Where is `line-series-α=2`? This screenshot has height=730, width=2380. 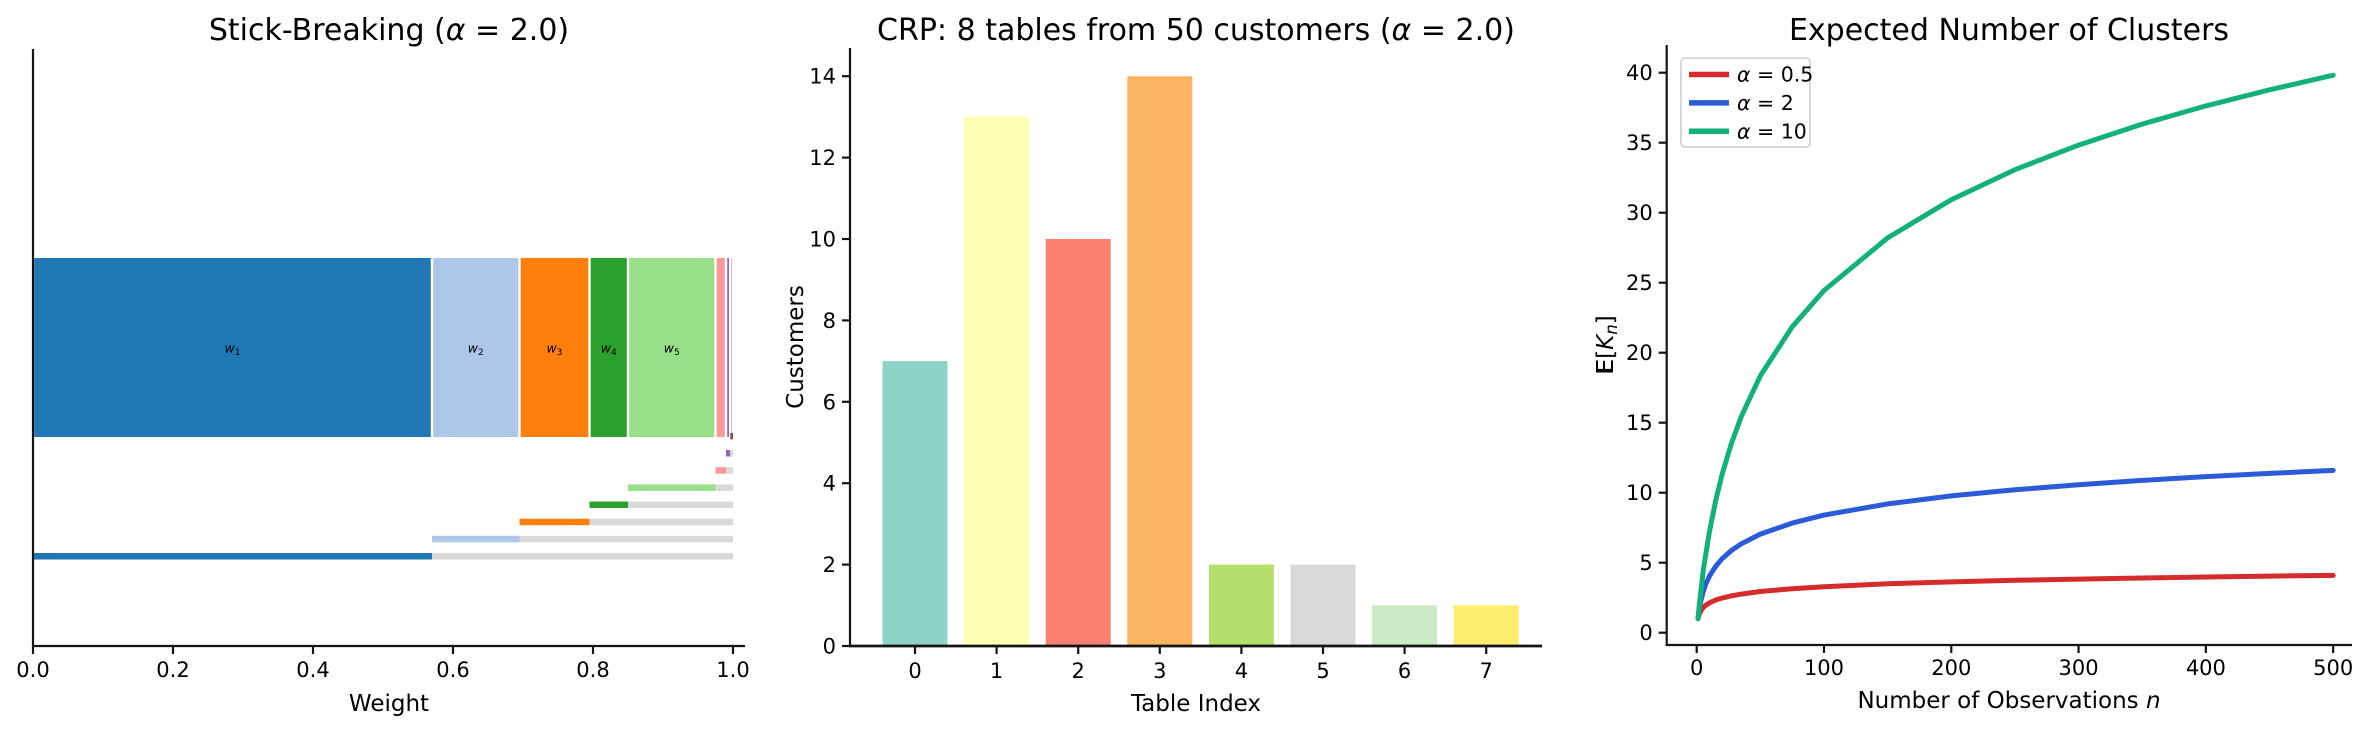 line-series-α=2 is located at coordinates (2015, 544).